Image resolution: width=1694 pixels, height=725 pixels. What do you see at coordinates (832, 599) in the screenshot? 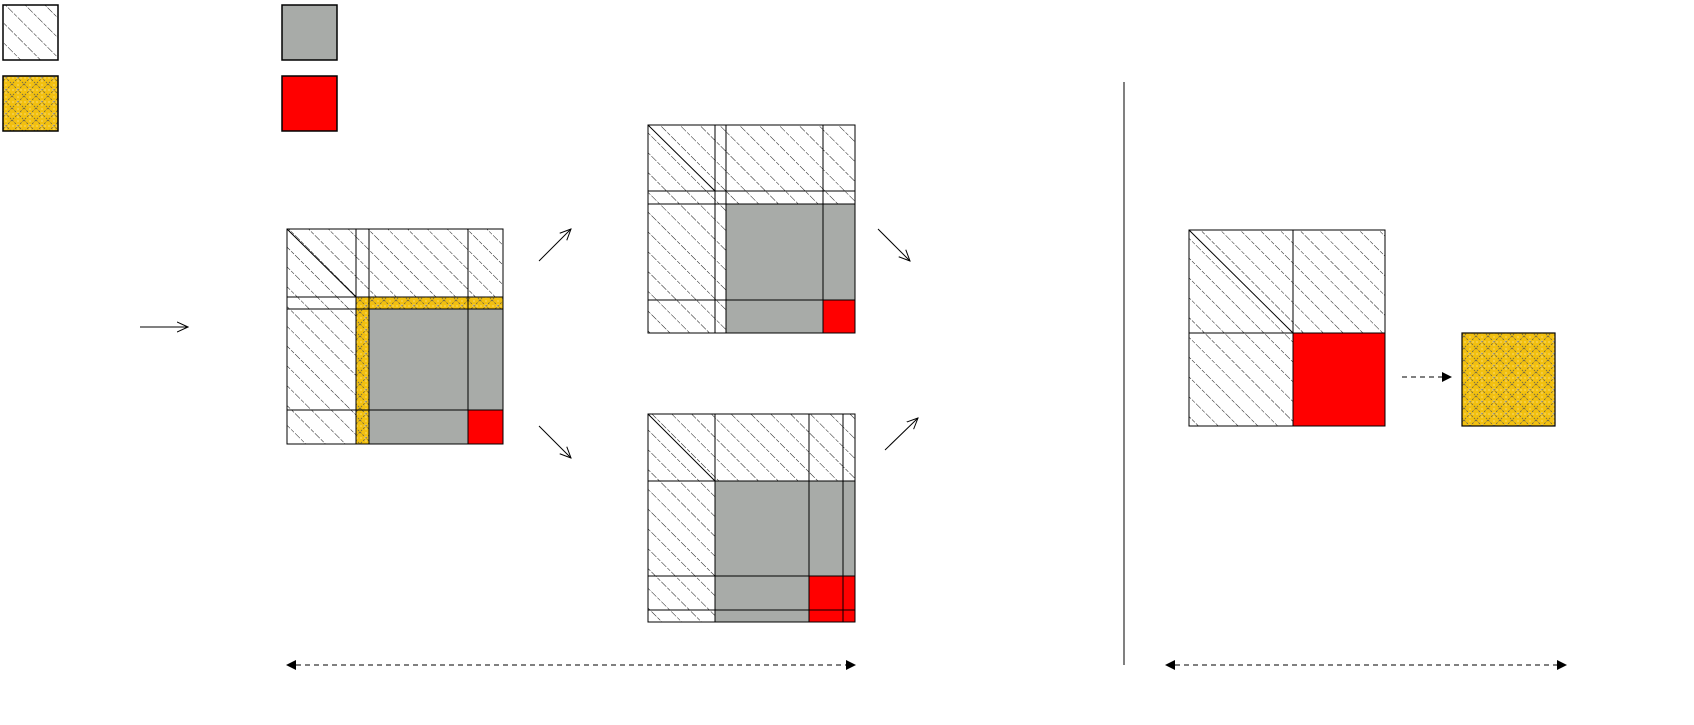
I see `matrix-c-red-block` at bounding box center [832, 599].